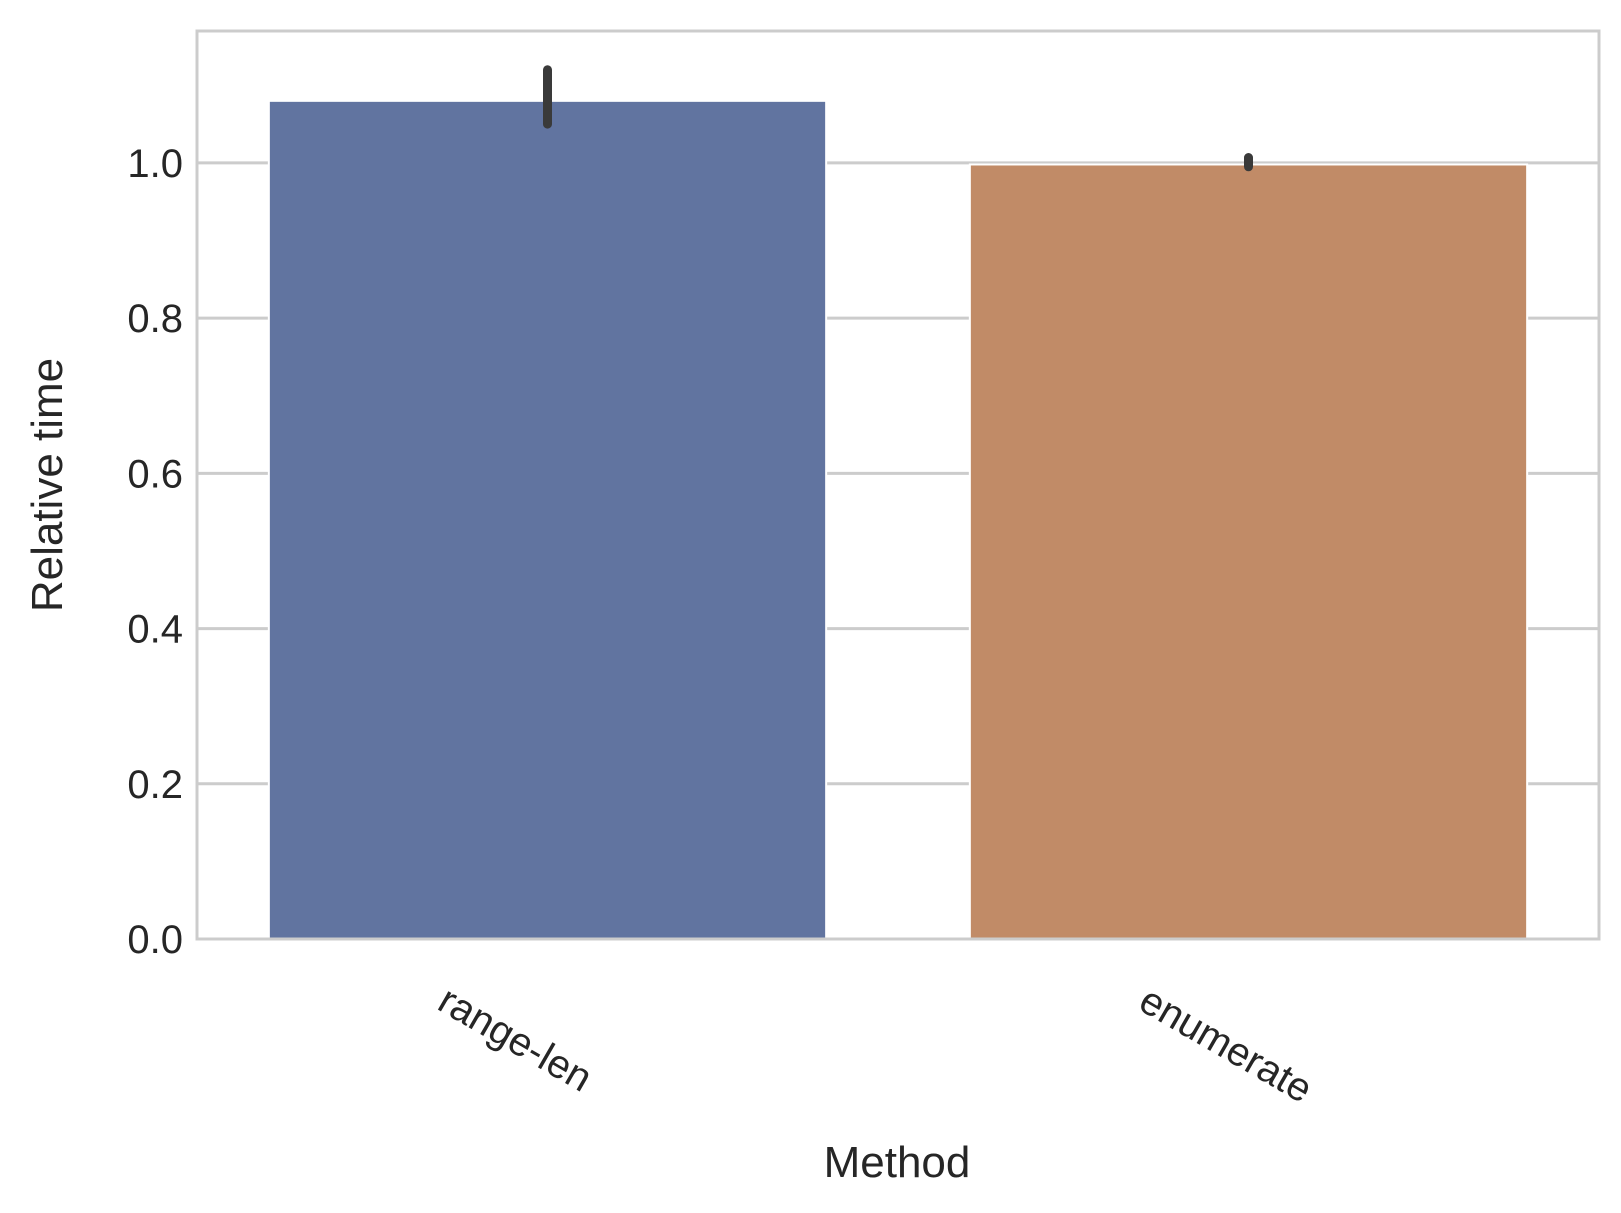 This screenshot has height=1213, width=1621. What do you see at coordinates (155, 319) in the screenshot?
I see `y-tick-label: 0.8` at bounding box center [155, 319].